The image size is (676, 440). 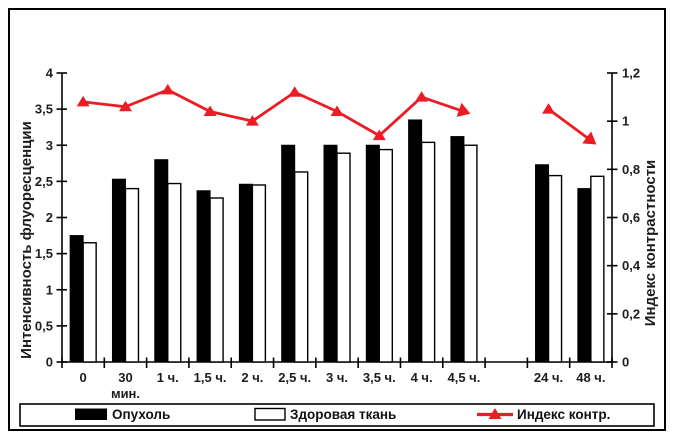 What do you see at coordinates (563, 414) in the screenshot?
I see `legend-label-contrast-index: Индекс контр.` at bounding box center [563, 414].